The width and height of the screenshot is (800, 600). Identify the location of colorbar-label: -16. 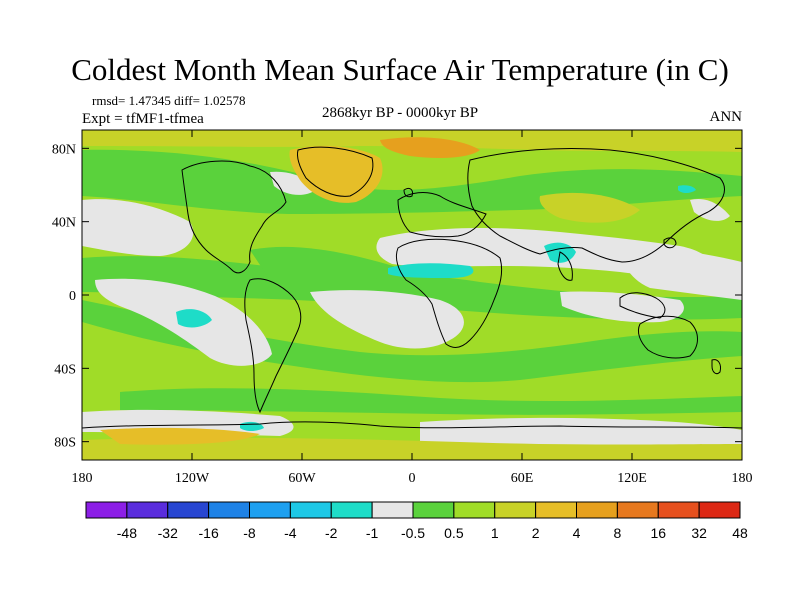
(209, 533).